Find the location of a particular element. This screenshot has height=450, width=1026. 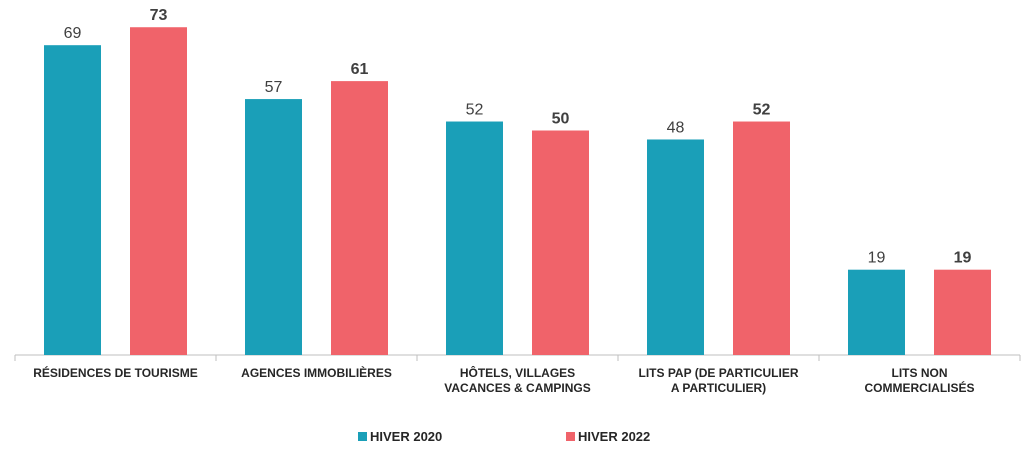

value-label: 48 is located at coordinates (676, 127).